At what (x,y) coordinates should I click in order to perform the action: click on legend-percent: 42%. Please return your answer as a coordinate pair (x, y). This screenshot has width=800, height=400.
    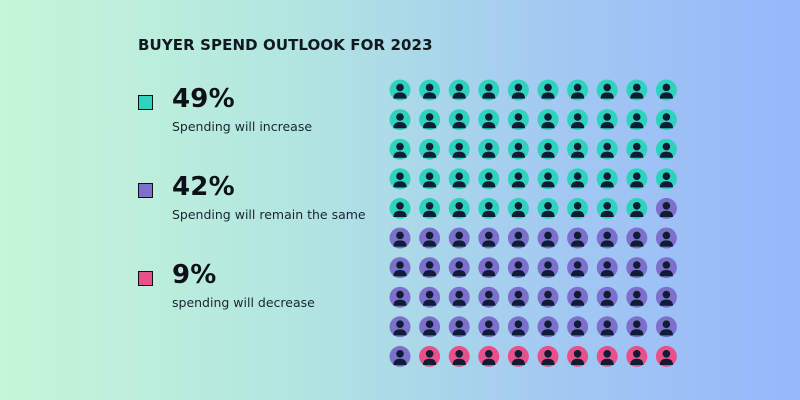
    Looking at the image, I should click on (203, 187).